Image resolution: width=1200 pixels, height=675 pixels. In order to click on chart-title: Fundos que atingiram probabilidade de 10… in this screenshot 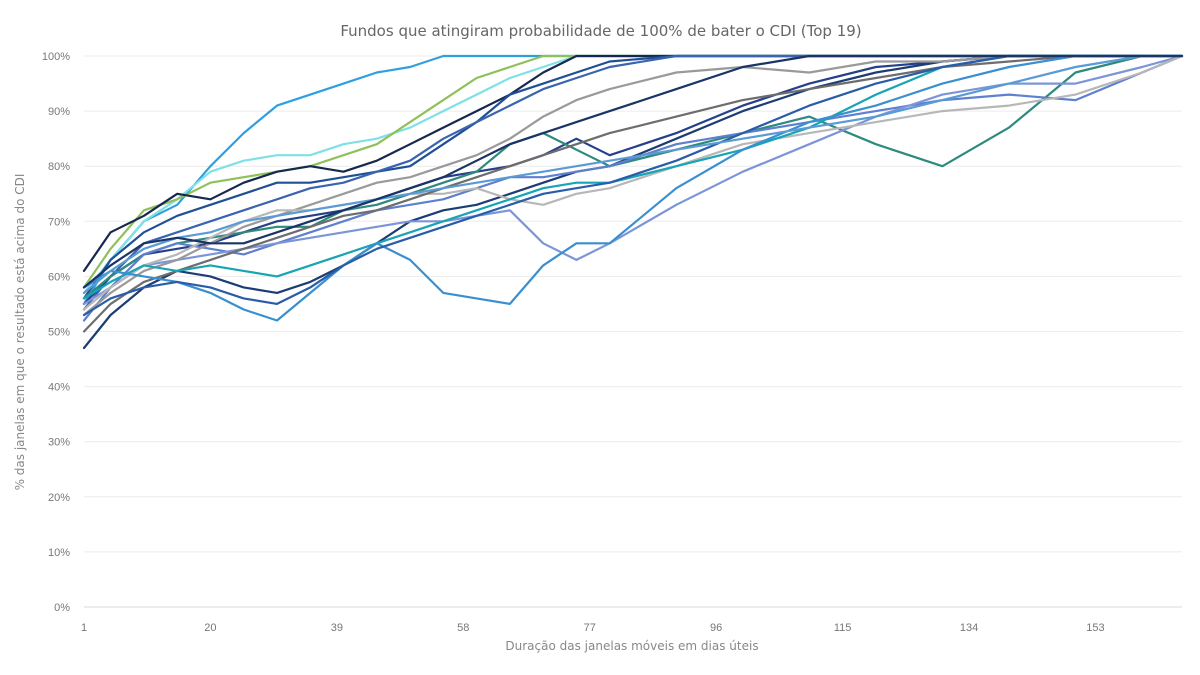, I will do `click(600, 31)`.